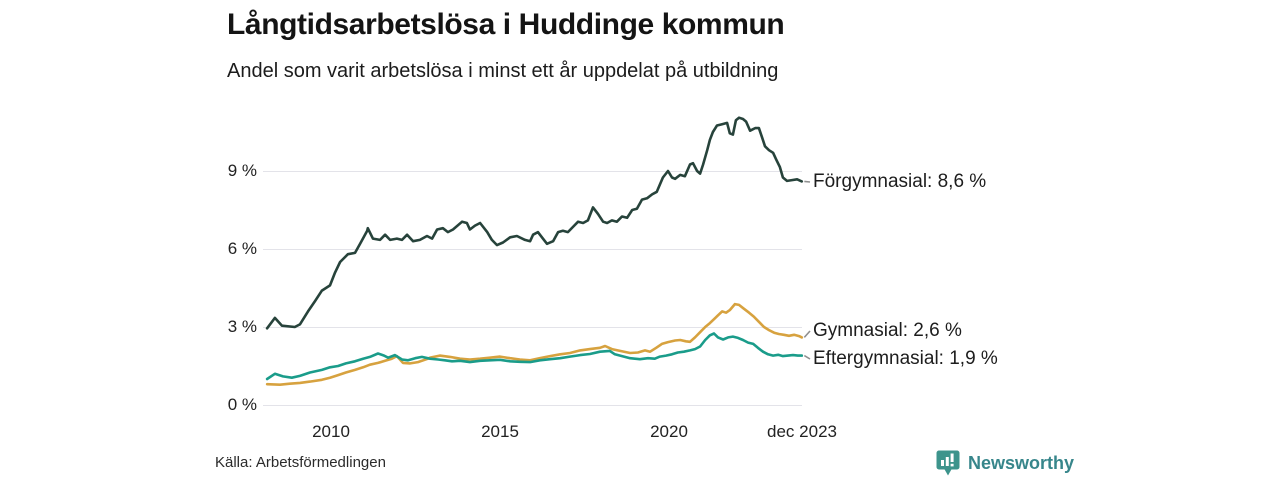 The image size is (1280, 480). What do you see at coordinates (532, 327) in the screenshot?
I see `gridline-3pct` at bounding box center [532, 327].